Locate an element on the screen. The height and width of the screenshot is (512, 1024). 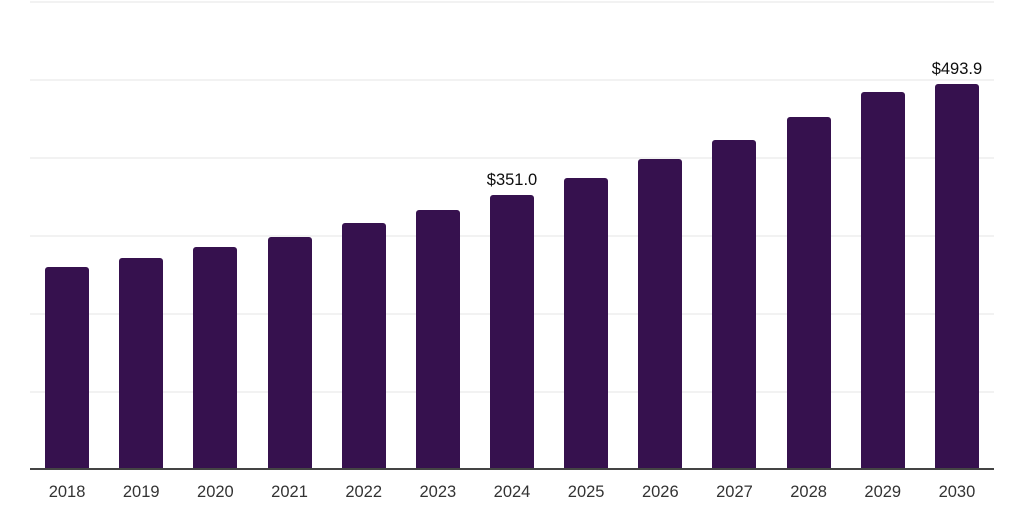
bar-2021 is located at coordinates (289, 353).